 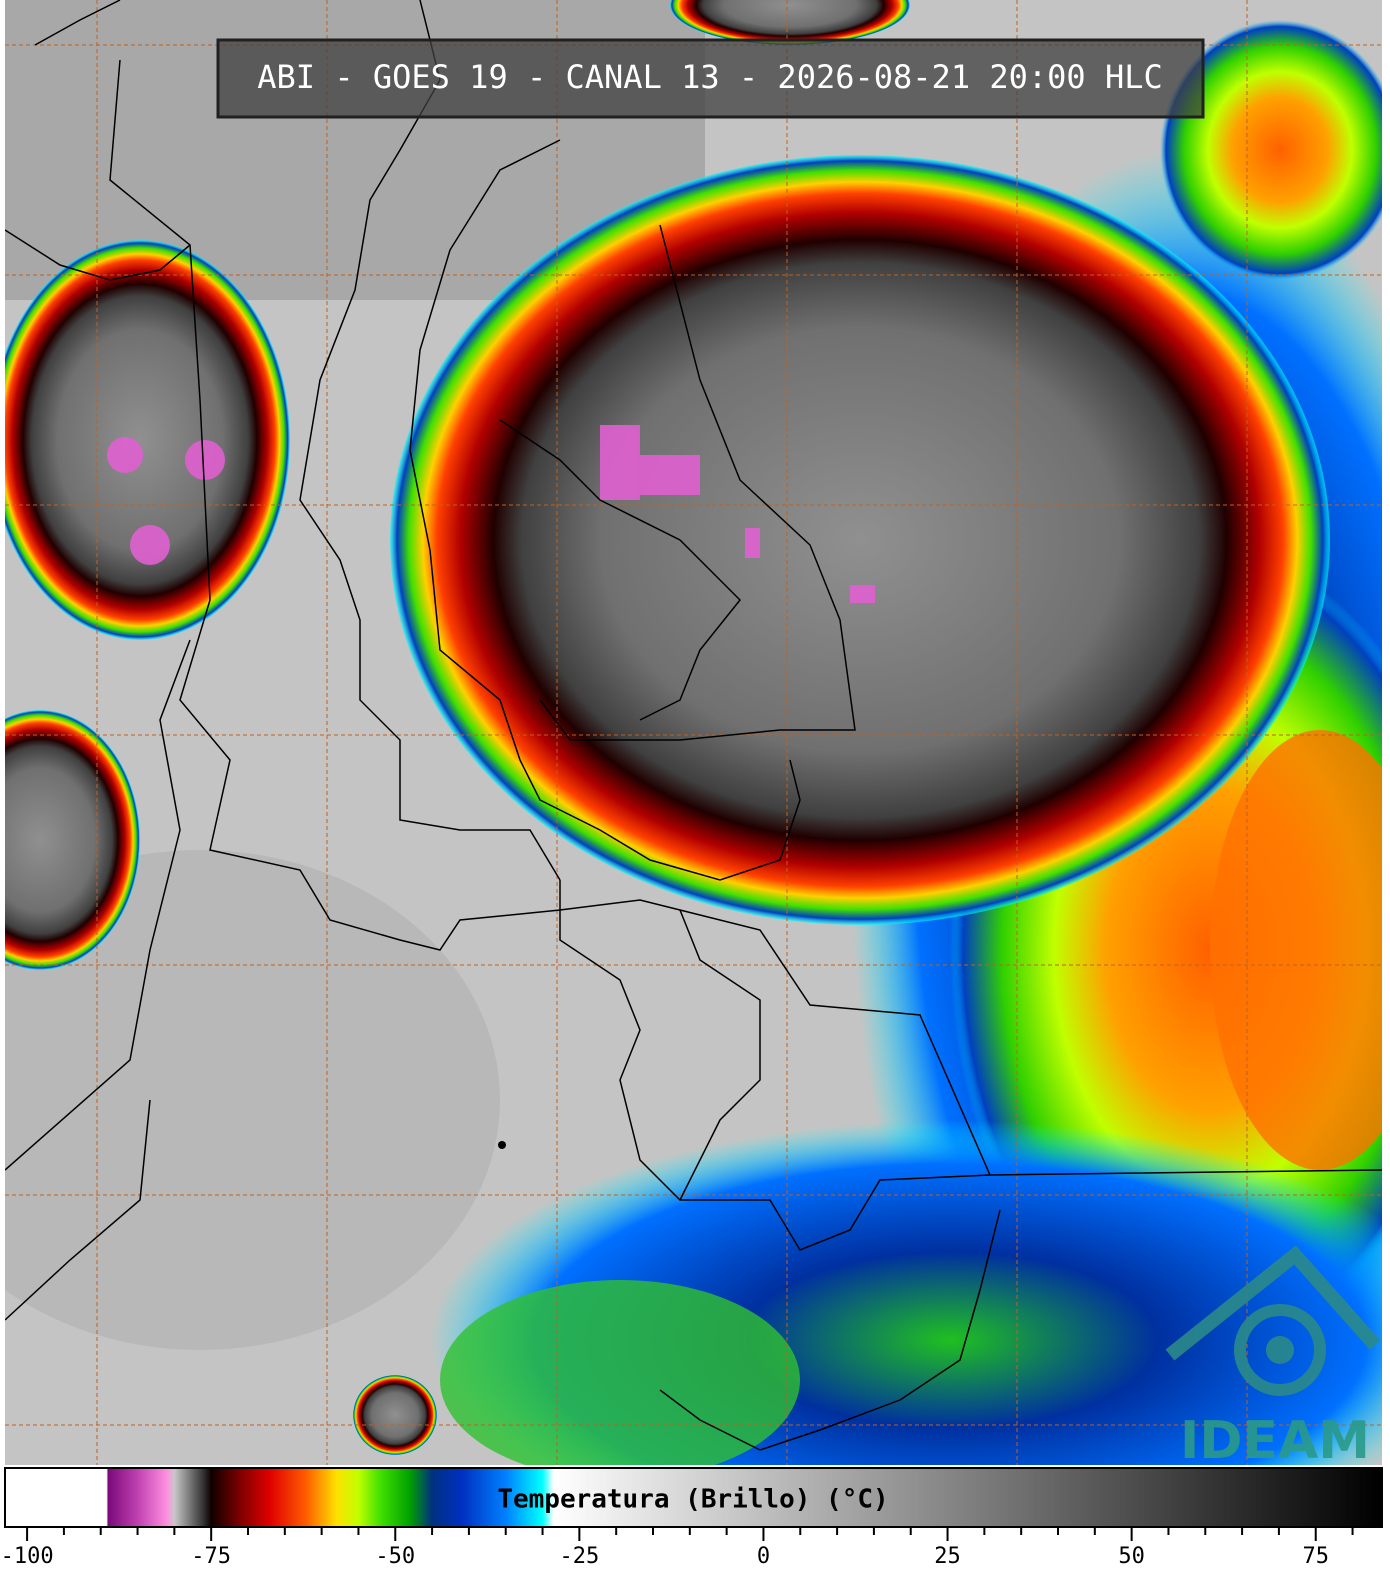 What do you see at coordinates (1131, 1556) in the screenshot?
I see `tick-label: 50` at bounding box center [1131, 1556].